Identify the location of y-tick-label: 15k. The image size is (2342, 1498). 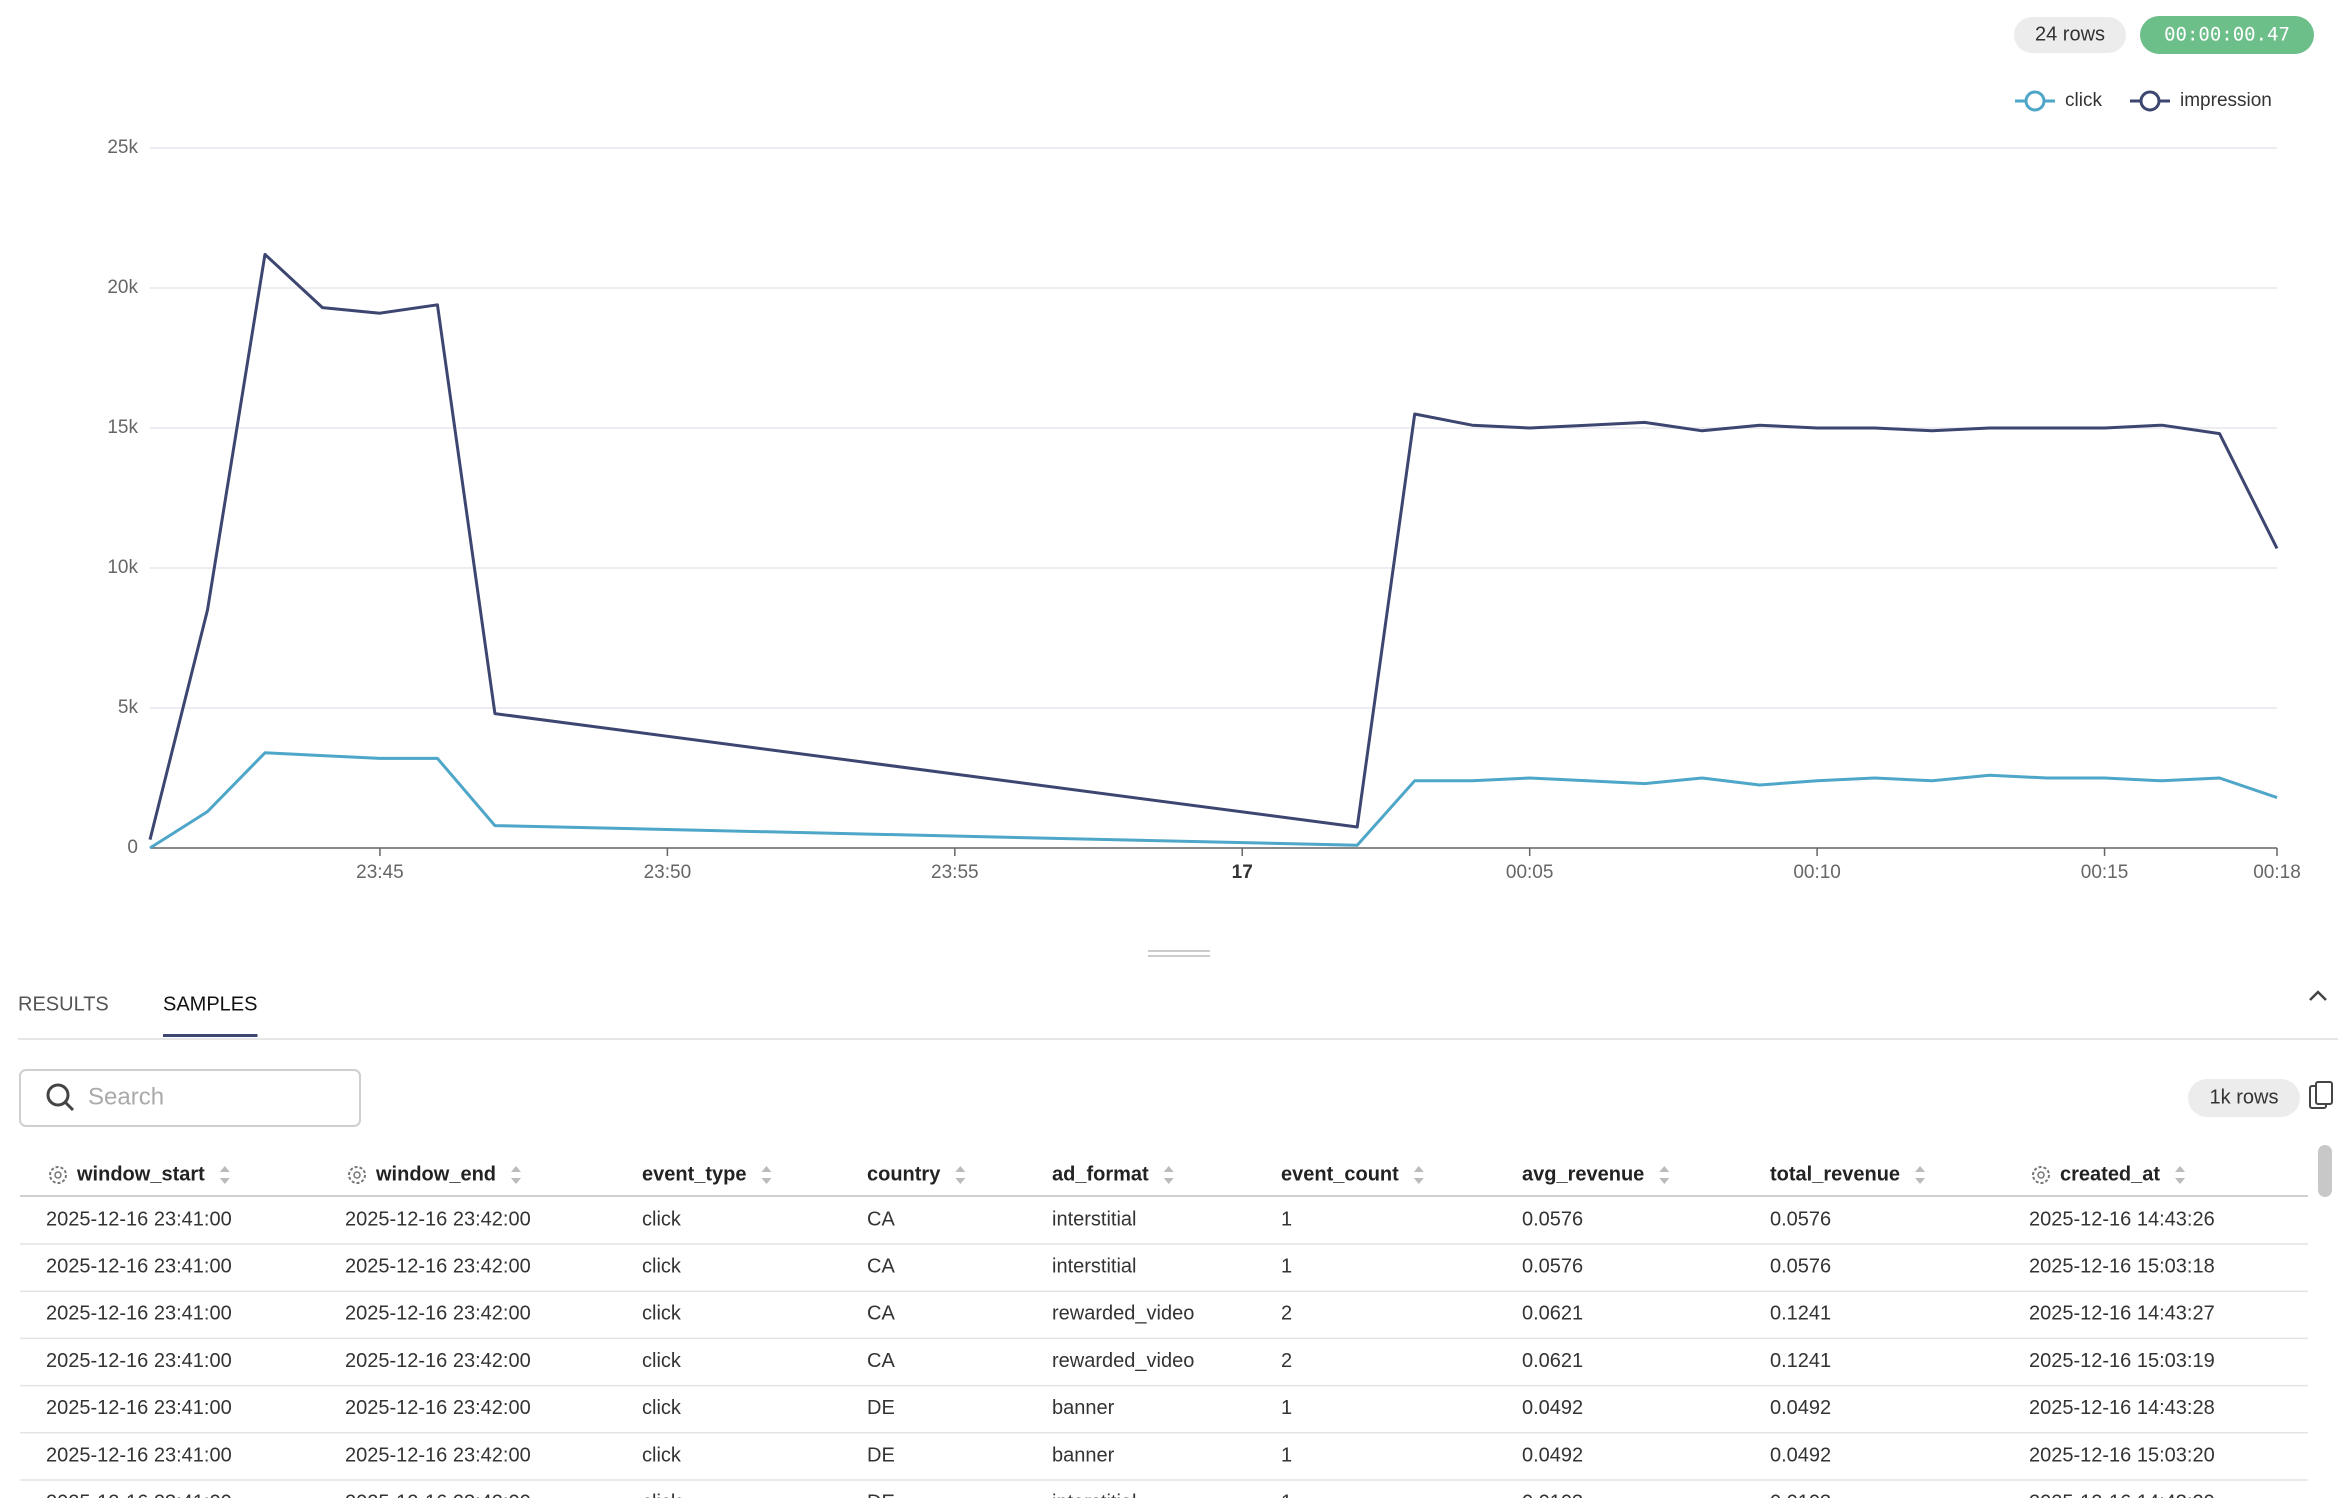
(122, 427).